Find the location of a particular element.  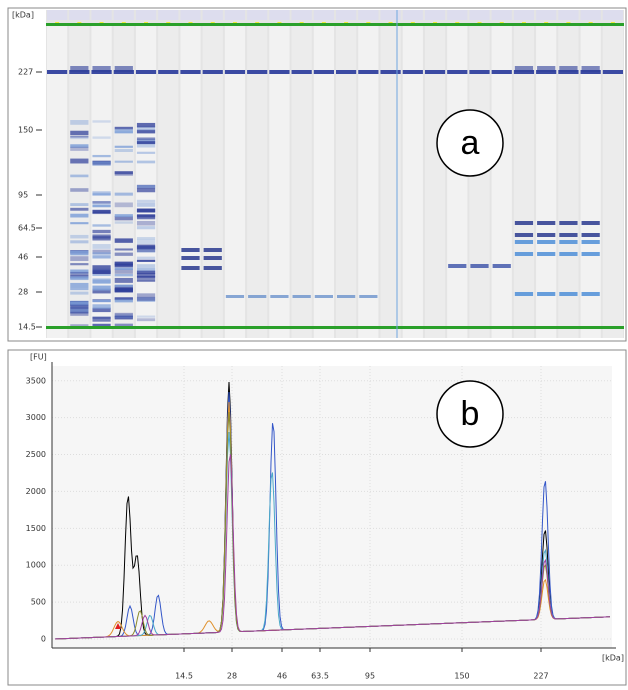

annotation-circle is located at coordinates (470, 143).